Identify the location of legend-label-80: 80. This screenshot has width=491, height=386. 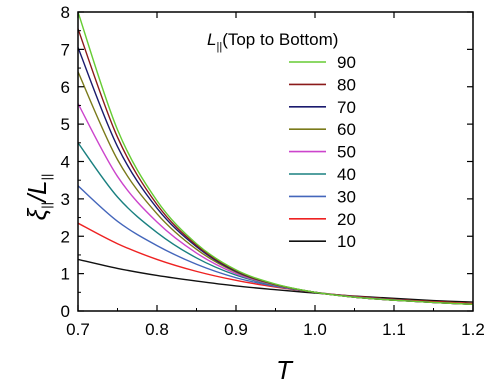
(346, 84).